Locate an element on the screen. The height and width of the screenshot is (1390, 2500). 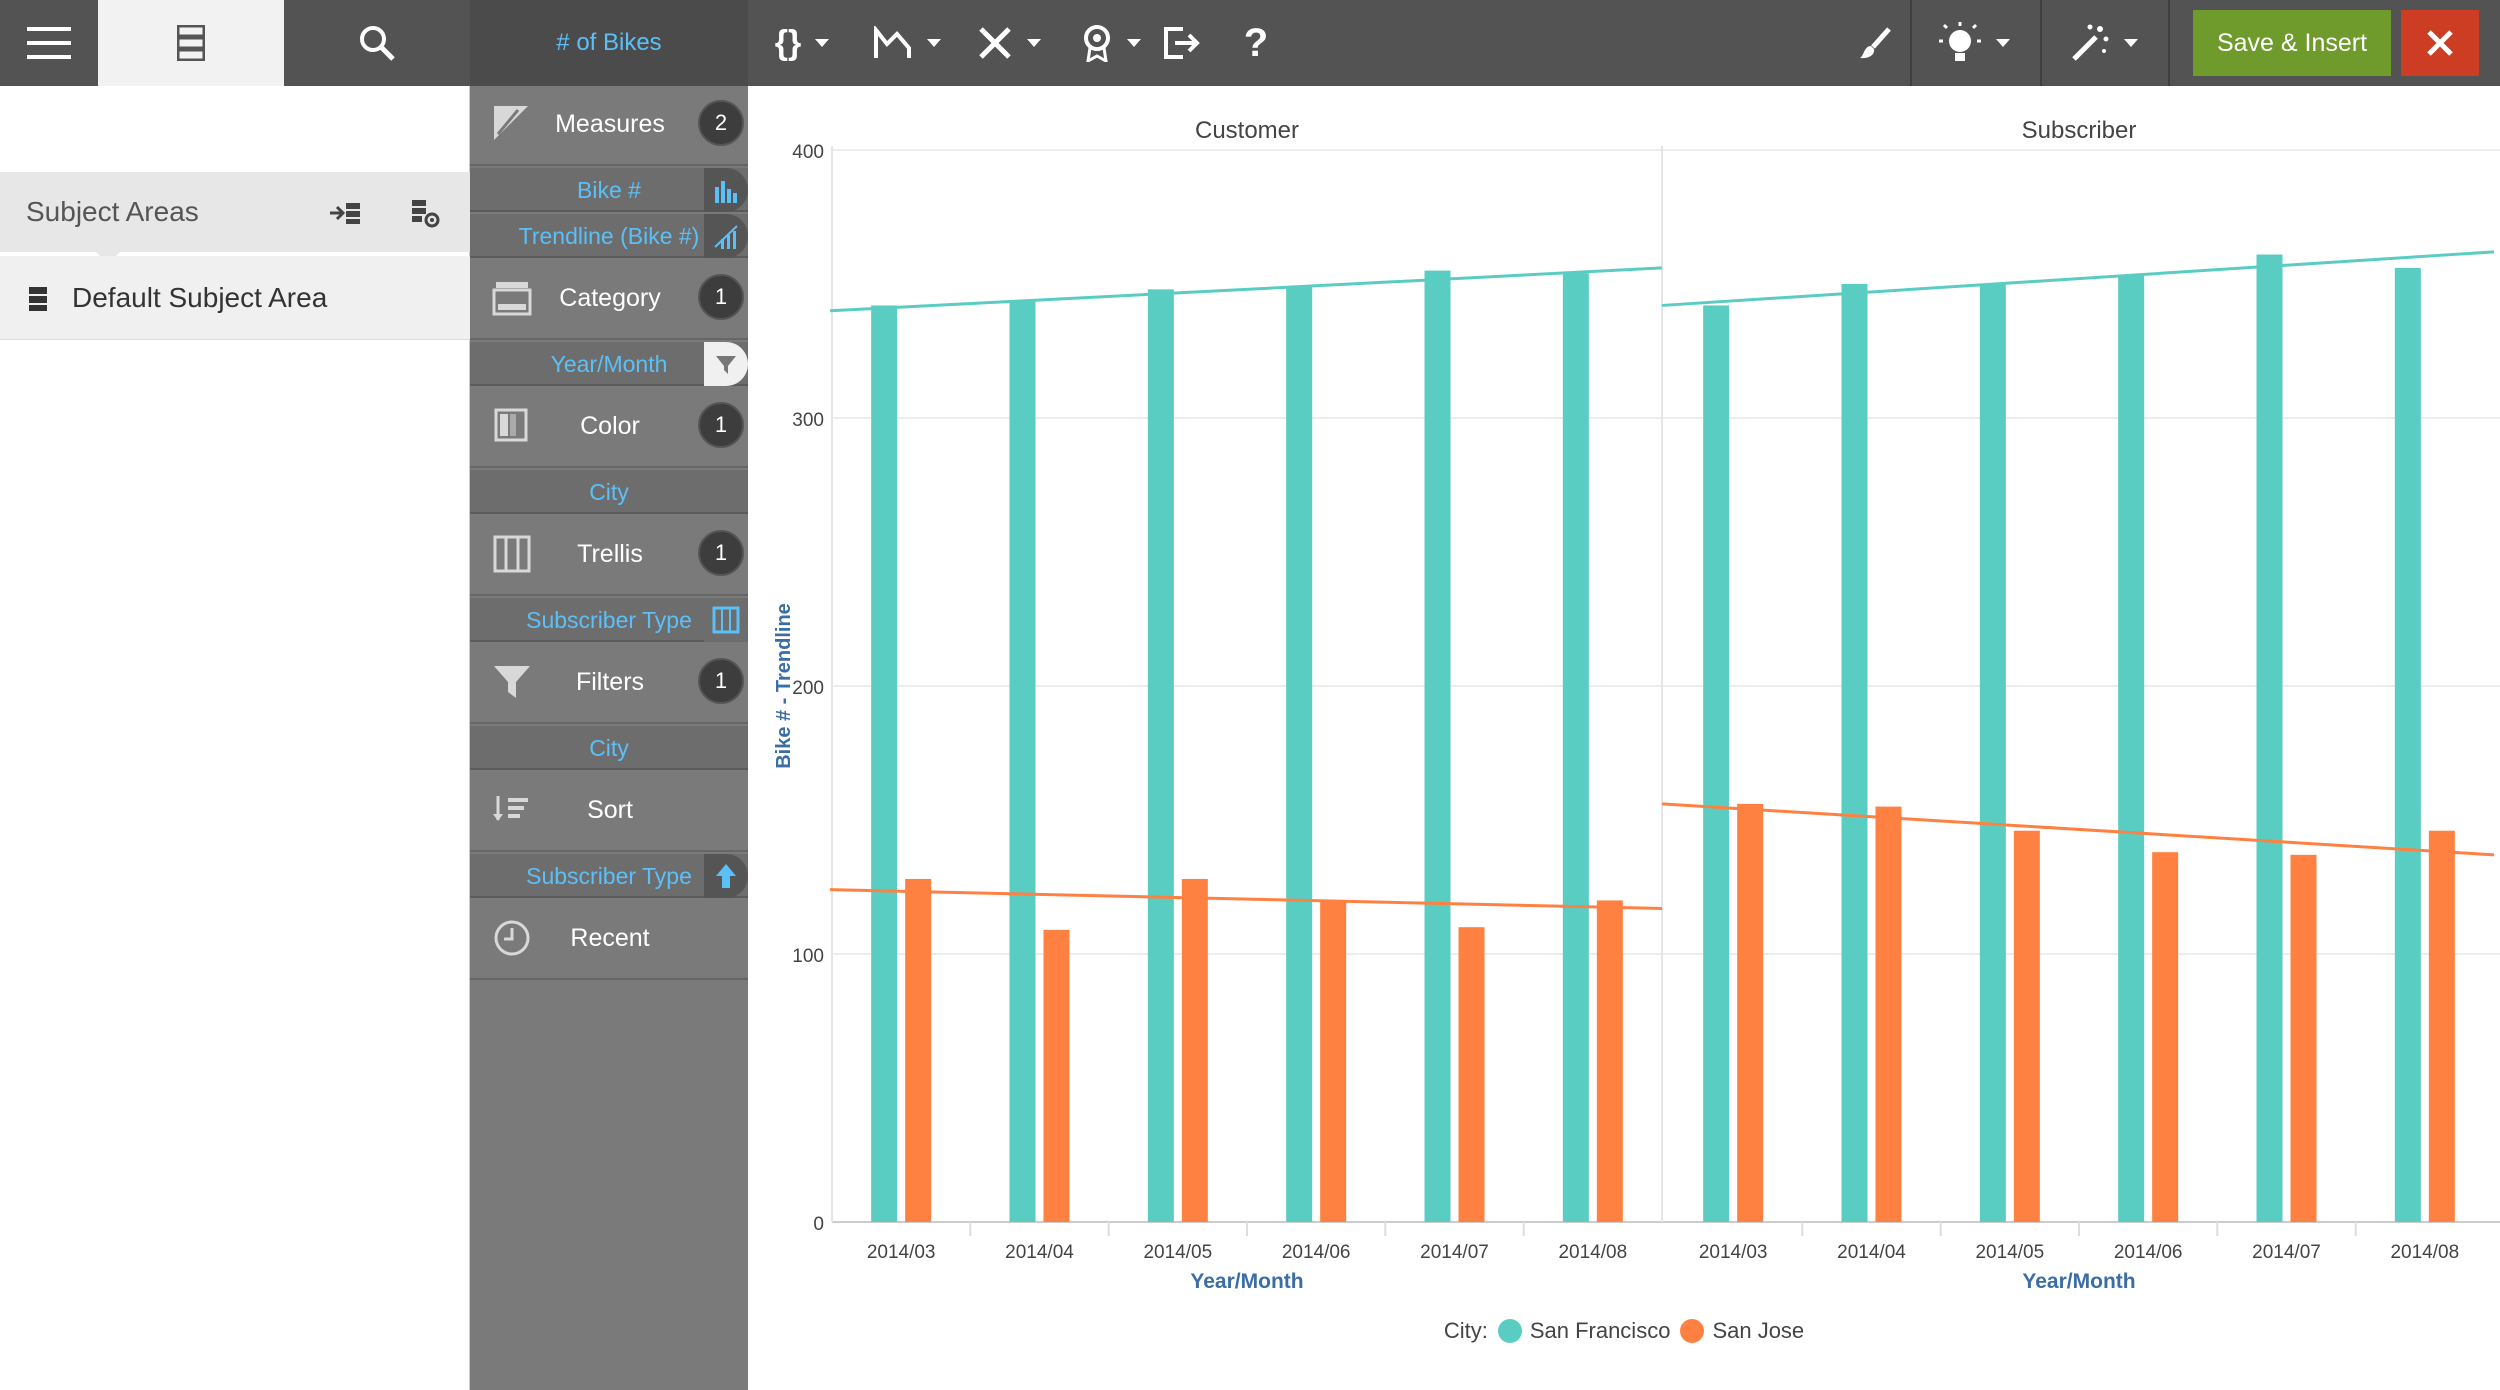
y-tick-label: 200 is located at coordinates (808, 688).